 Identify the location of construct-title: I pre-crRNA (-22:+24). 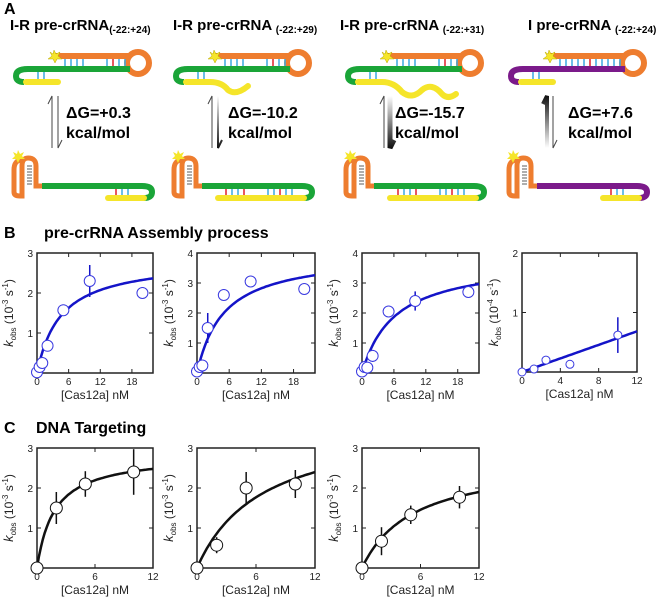
(592, 26).